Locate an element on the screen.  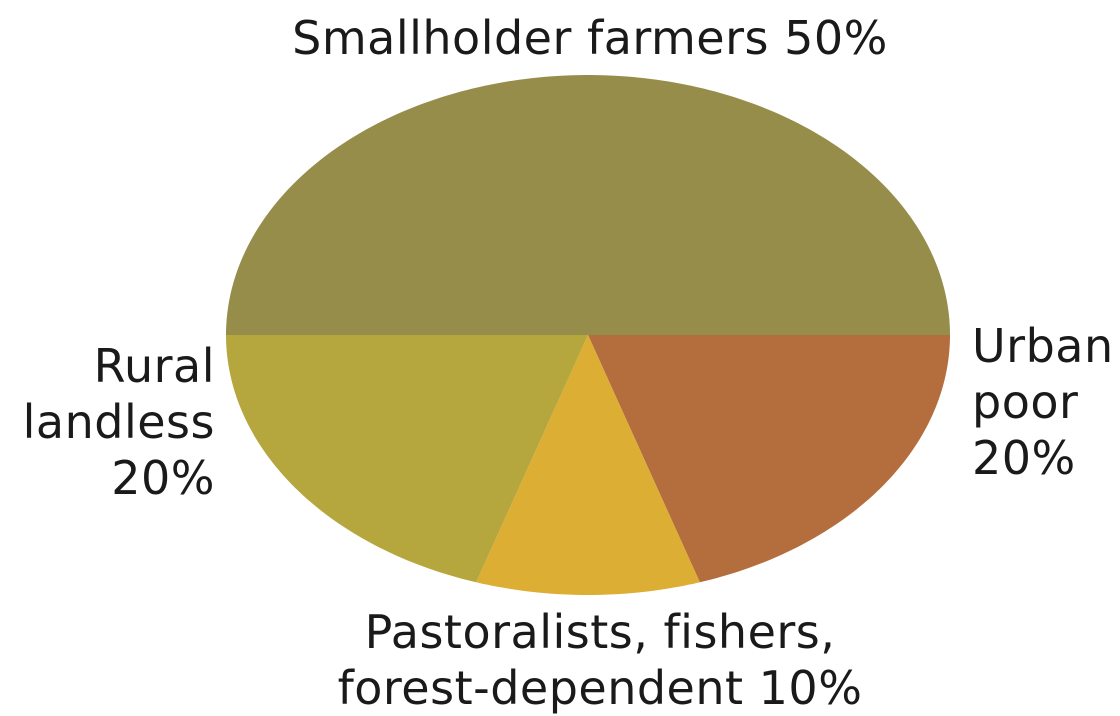
label-rural-line-1: Rural is located at coordinates (154, 366).